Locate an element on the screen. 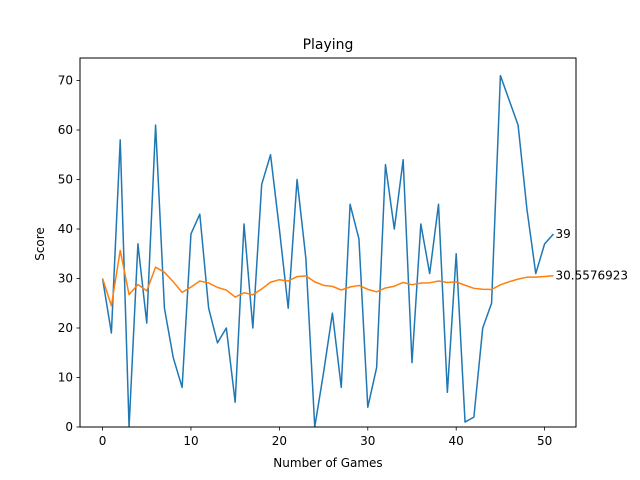 The width and height of the screenshot is (640, 480). x-tick-label: 40 is located at coordinates (456, 441).